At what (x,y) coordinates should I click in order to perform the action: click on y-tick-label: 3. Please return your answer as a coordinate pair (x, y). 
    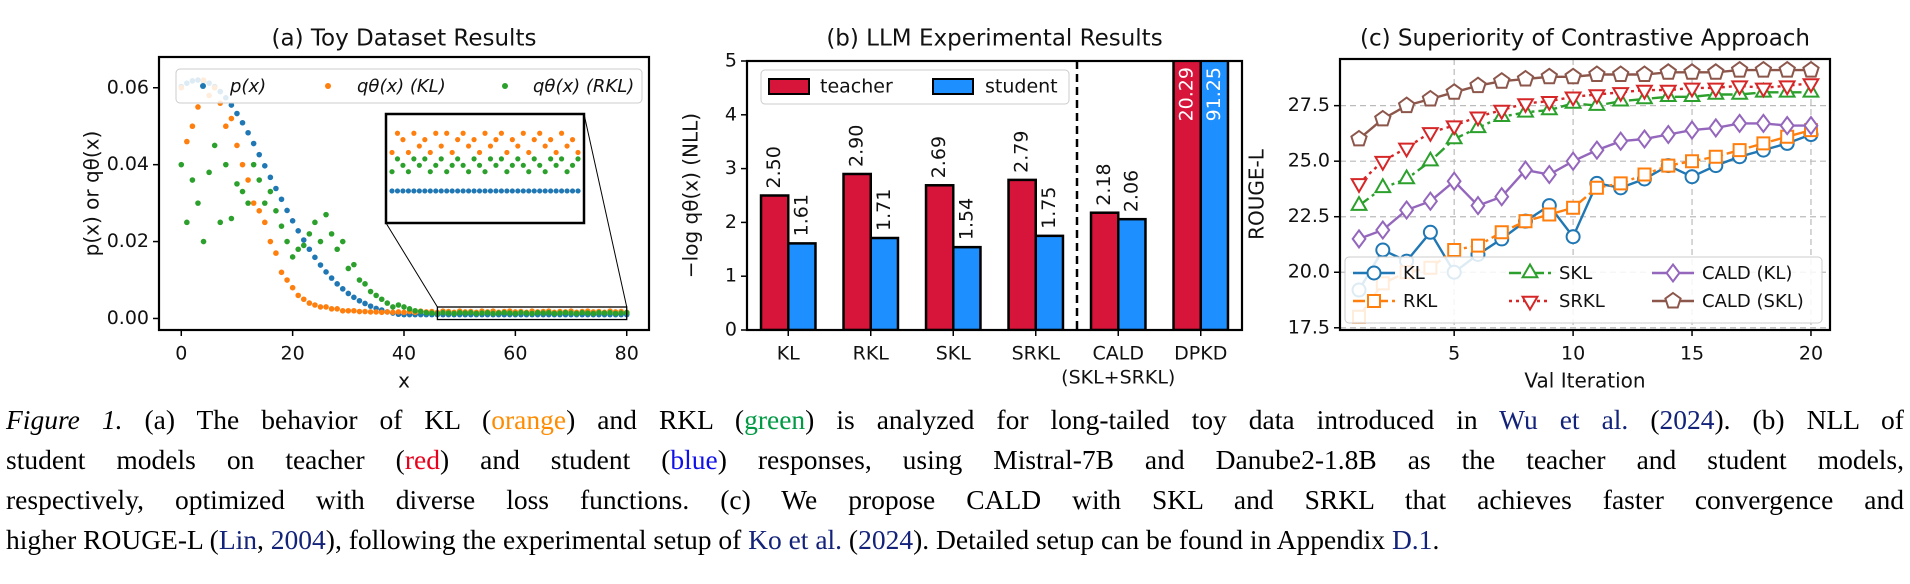
    Looking at the image, I should click on (731, 168).